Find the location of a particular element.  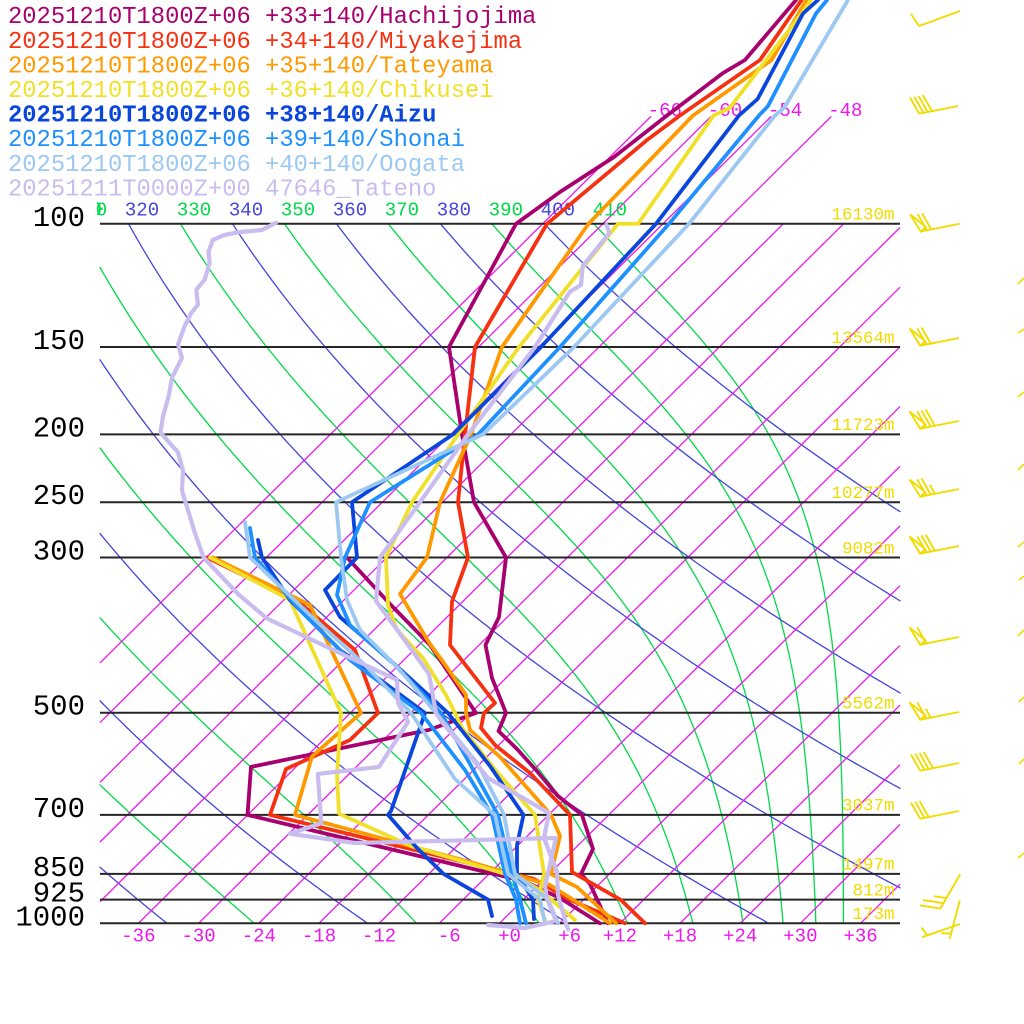

svg-text: +24 is located at coordinates (740, 937).